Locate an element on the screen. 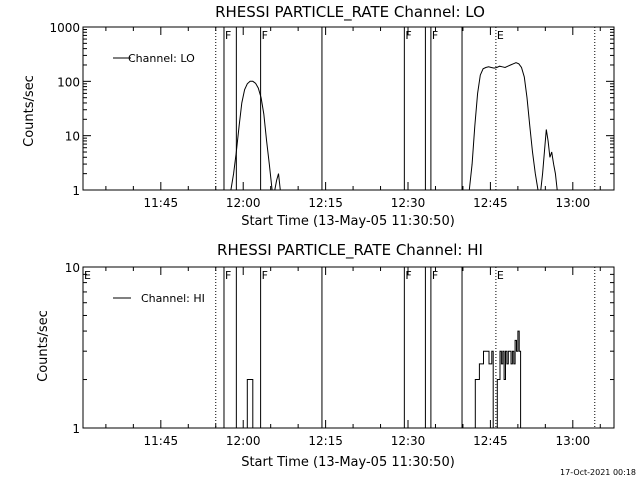  lo-y-tick-label: 100 is located at coordinates (68, 82).